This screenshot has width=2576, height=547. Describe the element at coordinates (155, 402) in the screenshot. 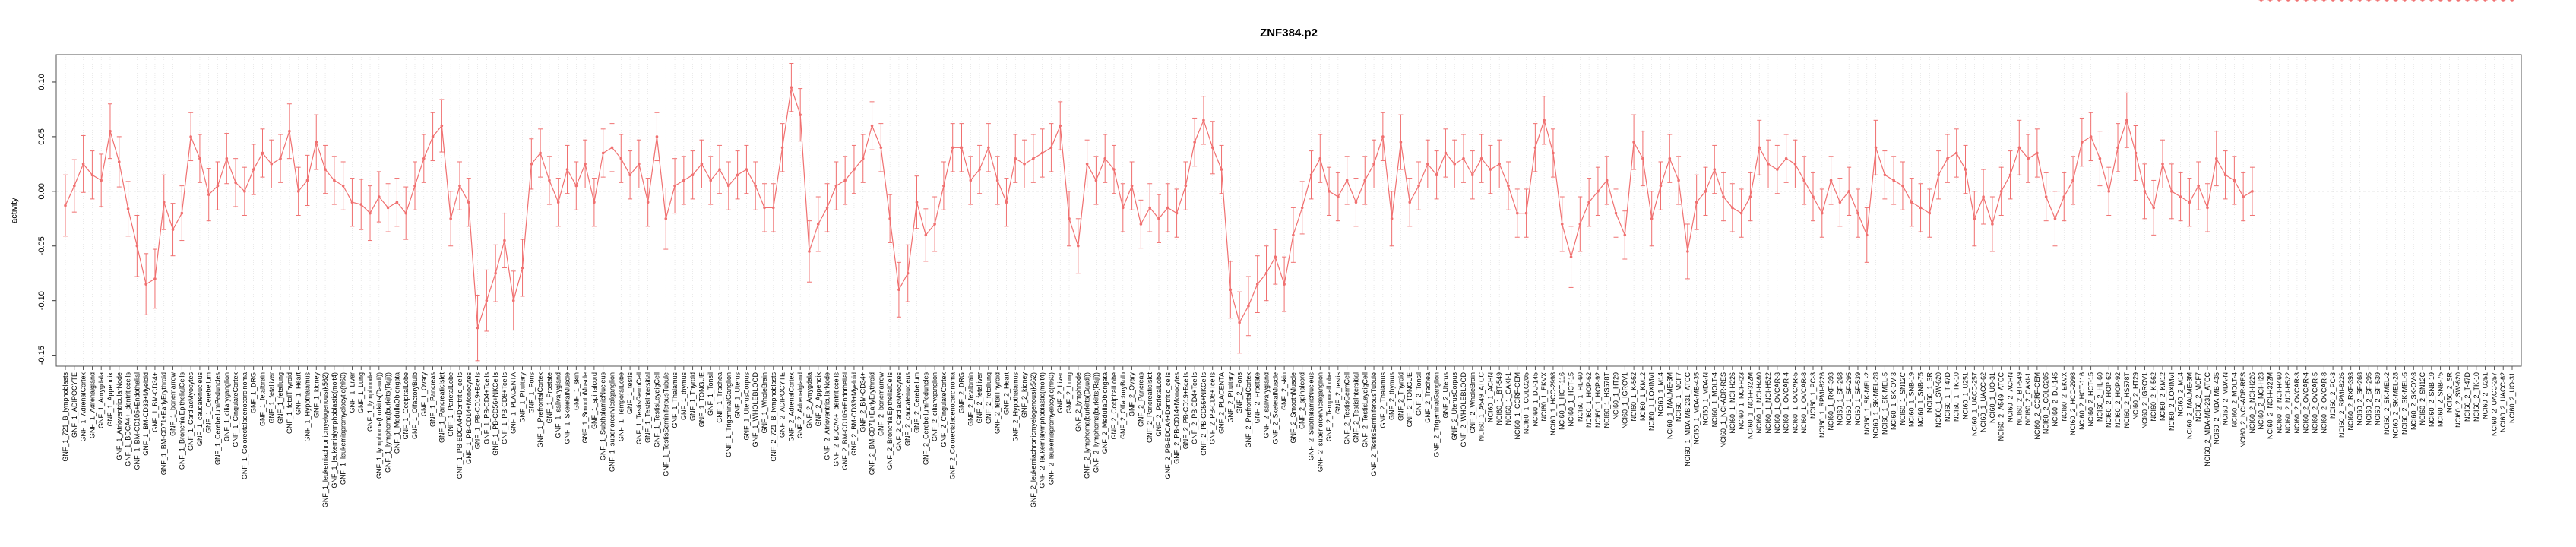

I see `x-tick-label: GNF_1_BM-CD34+` at that location.